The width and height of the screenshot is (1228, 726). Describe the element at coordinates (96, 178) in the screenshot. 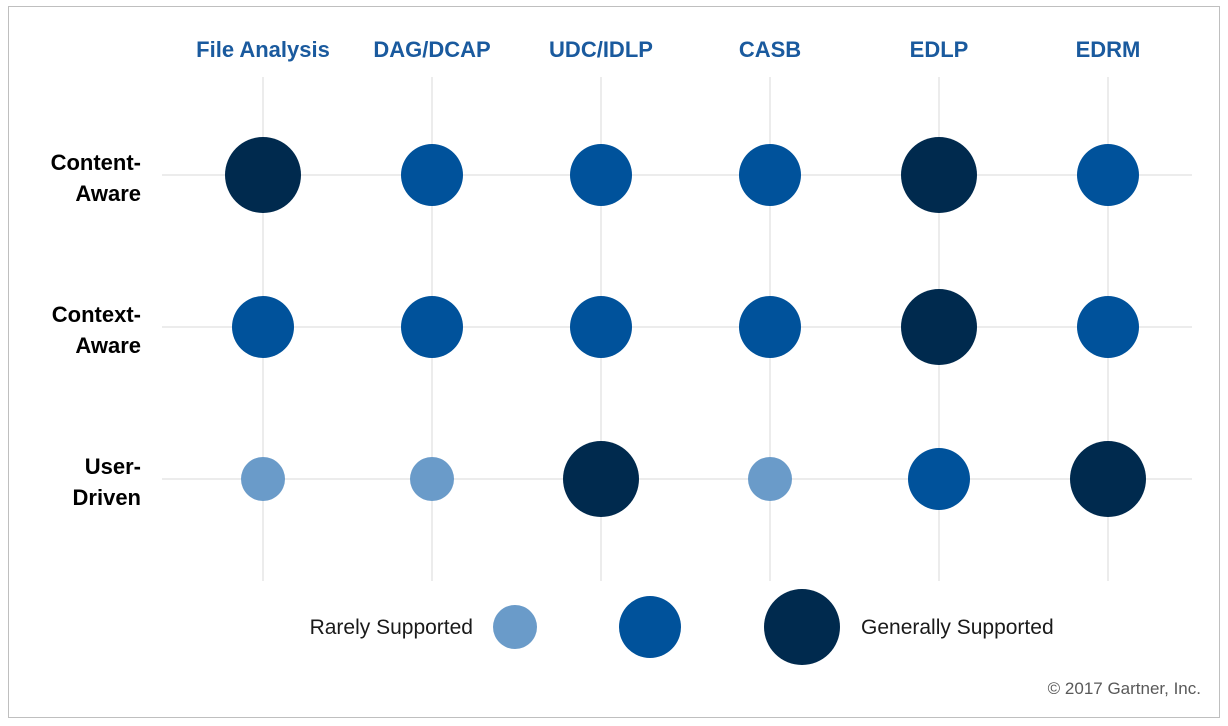

I see `row-label: Content-Aware` at that location.